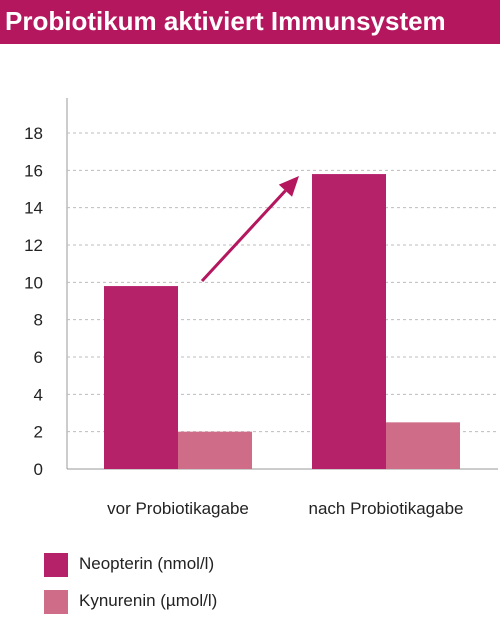 The height and width of the screenshot is (622, 500). What do you see at coordinates (243, 236) in the screenshot?
I see `trend-arrow-shaft` at bounding box center [243, 236].